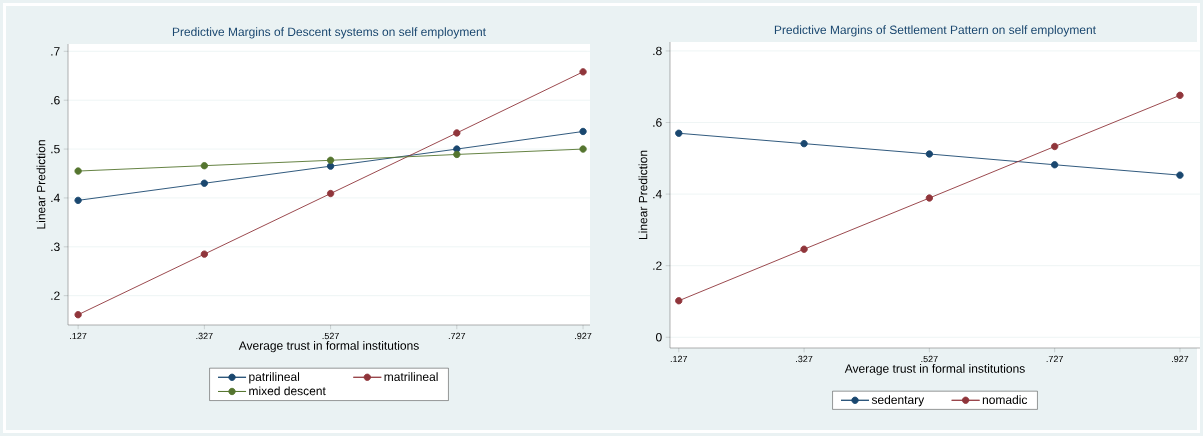 The height and width of the screenshot is (436, 1203). What do you see at coordinates (657, 51) in the screenshot?
I see `y-tick-label: .8` at bounding box center [657, 51].